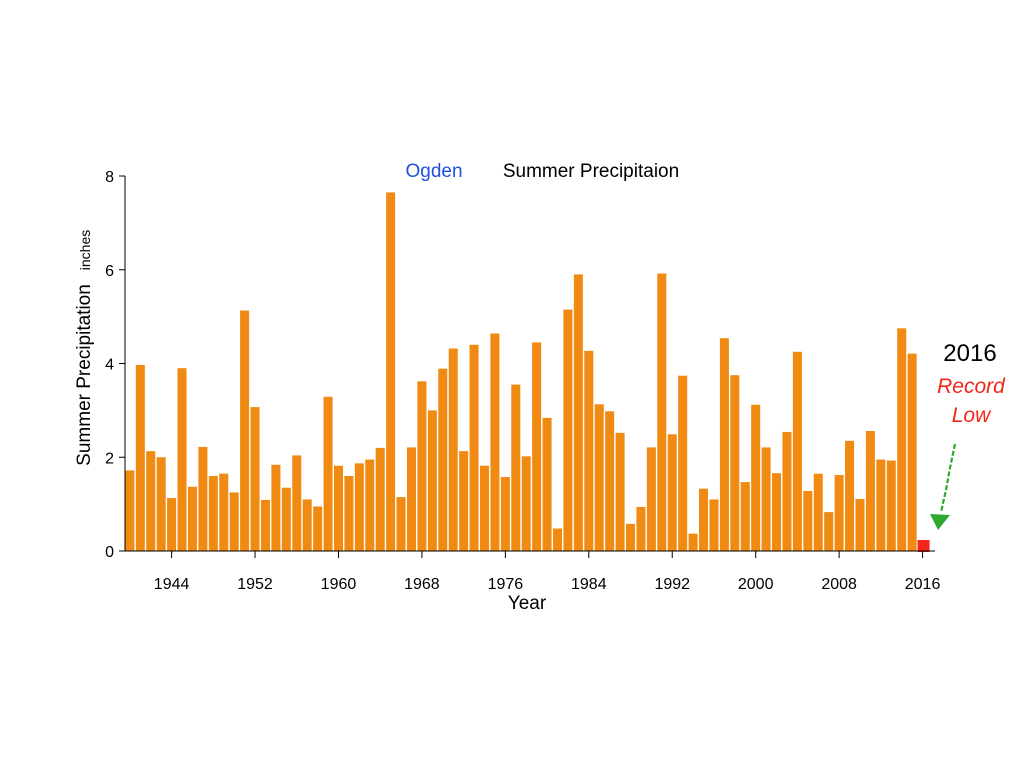  I want to click on x-tick-label: 2008, so click(839, 584).